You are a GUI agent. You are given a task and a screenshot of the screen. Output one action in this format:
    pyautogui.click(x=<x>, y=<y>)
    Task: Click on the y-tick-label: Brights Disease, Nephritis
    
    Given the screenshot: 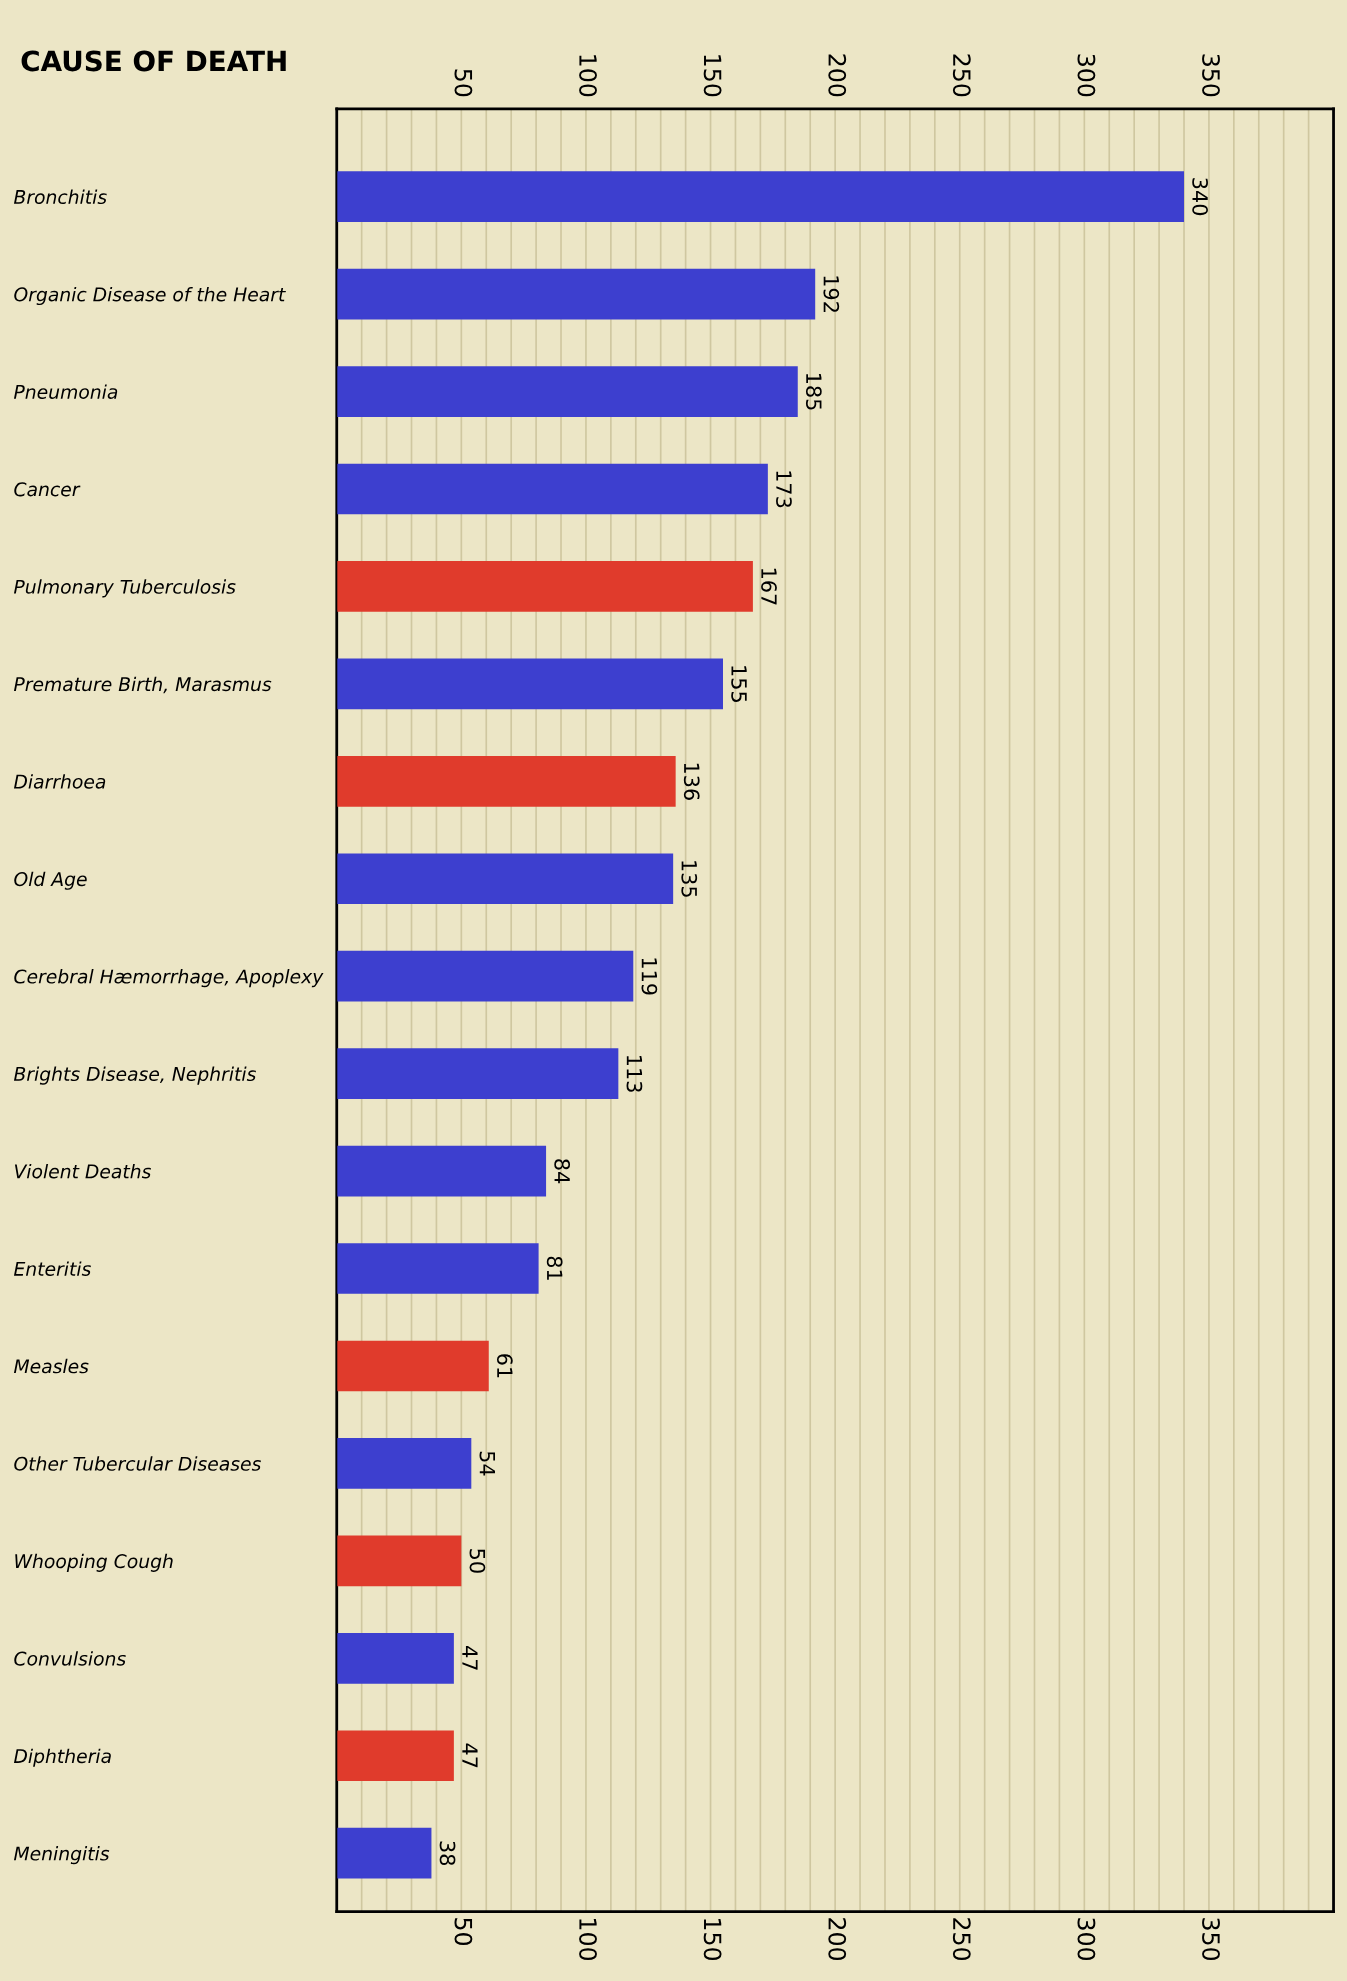 What is the action you would take?
    pyautogui.click(x=134, y=1075)
    